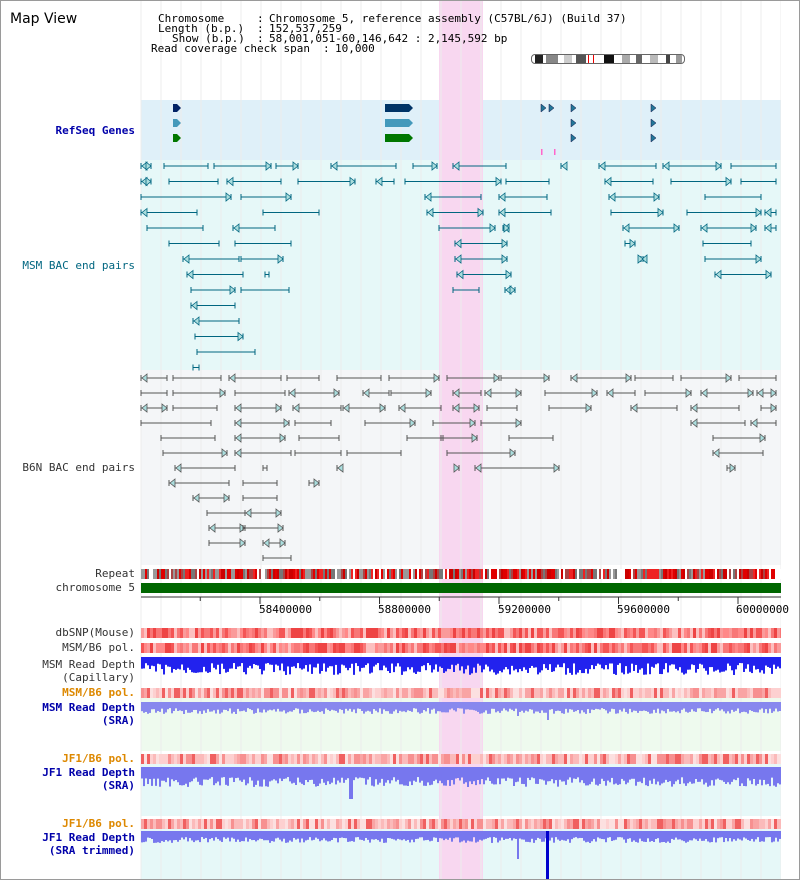  I want to click on refseq-gene-marker, so click(653, 123).